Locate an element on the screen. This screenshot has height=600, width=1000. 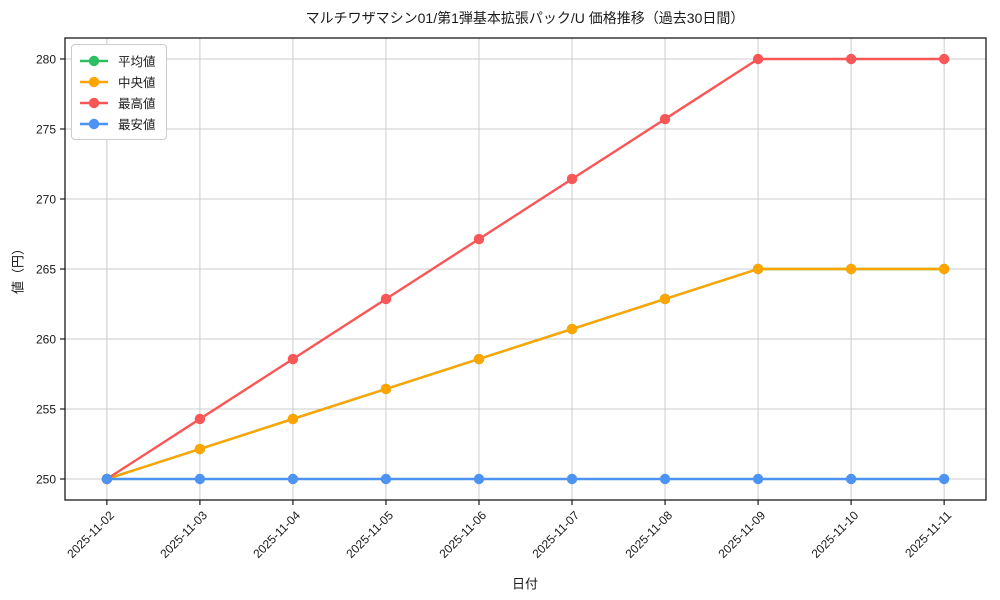
legend-label: 中央値 is located at coordinates (137, 83).